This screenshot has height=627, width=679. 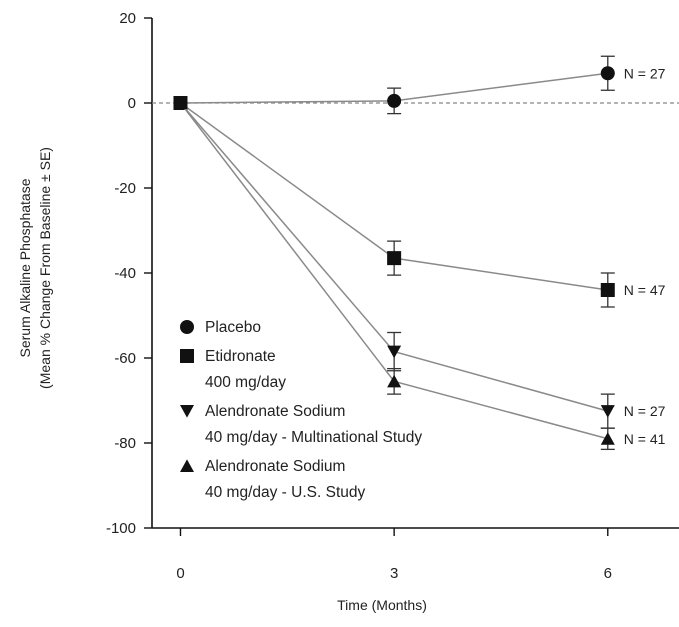 I want to click on legend-label: Placebo, so click(x=233, y=327).